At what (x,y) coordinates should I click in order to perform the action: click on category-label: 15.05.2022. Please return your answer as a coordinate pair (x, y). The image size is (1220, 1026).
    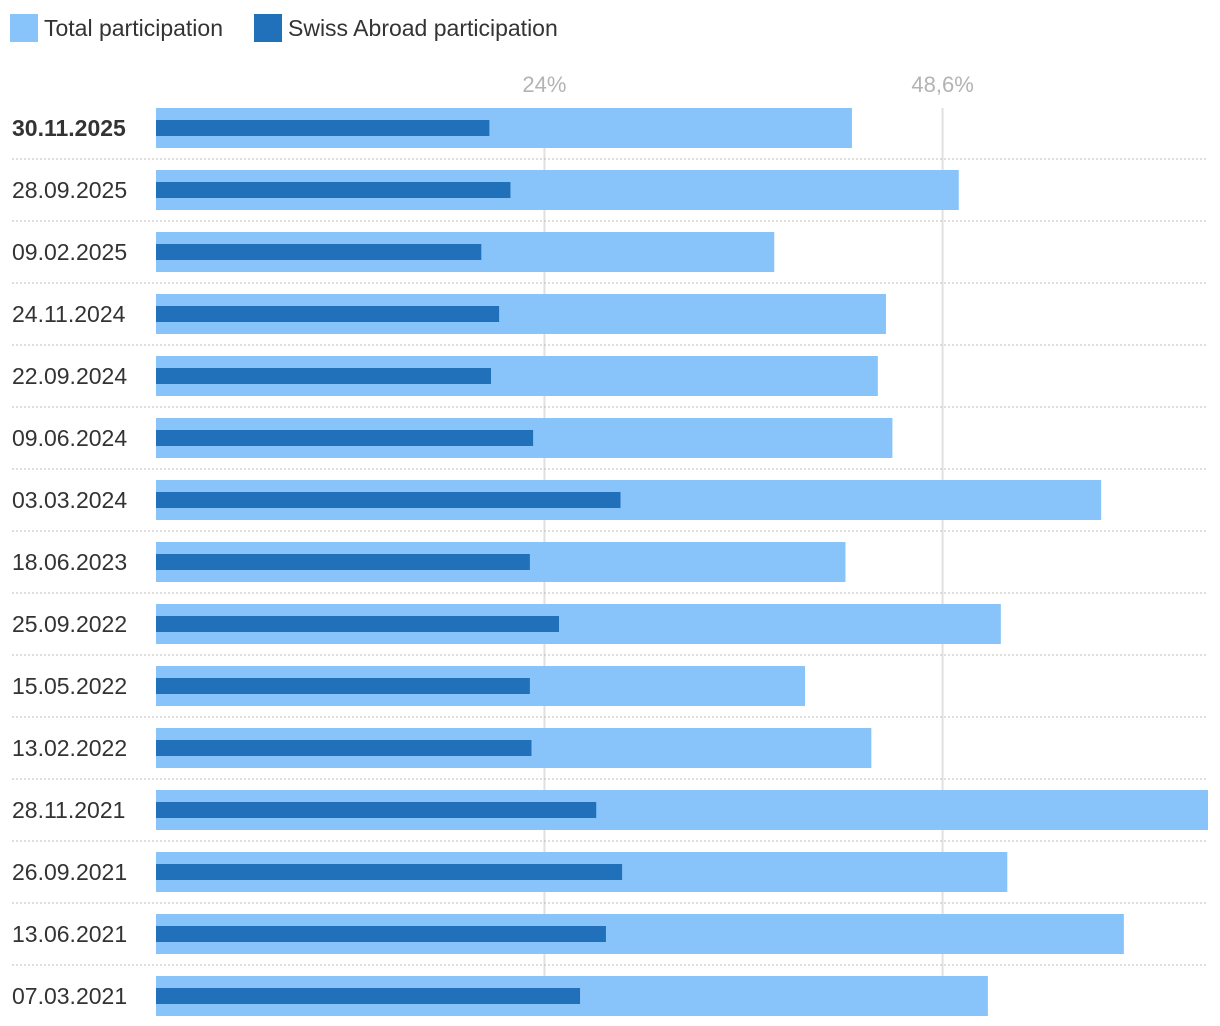
    Looking at the image, I should click on (69, 686).